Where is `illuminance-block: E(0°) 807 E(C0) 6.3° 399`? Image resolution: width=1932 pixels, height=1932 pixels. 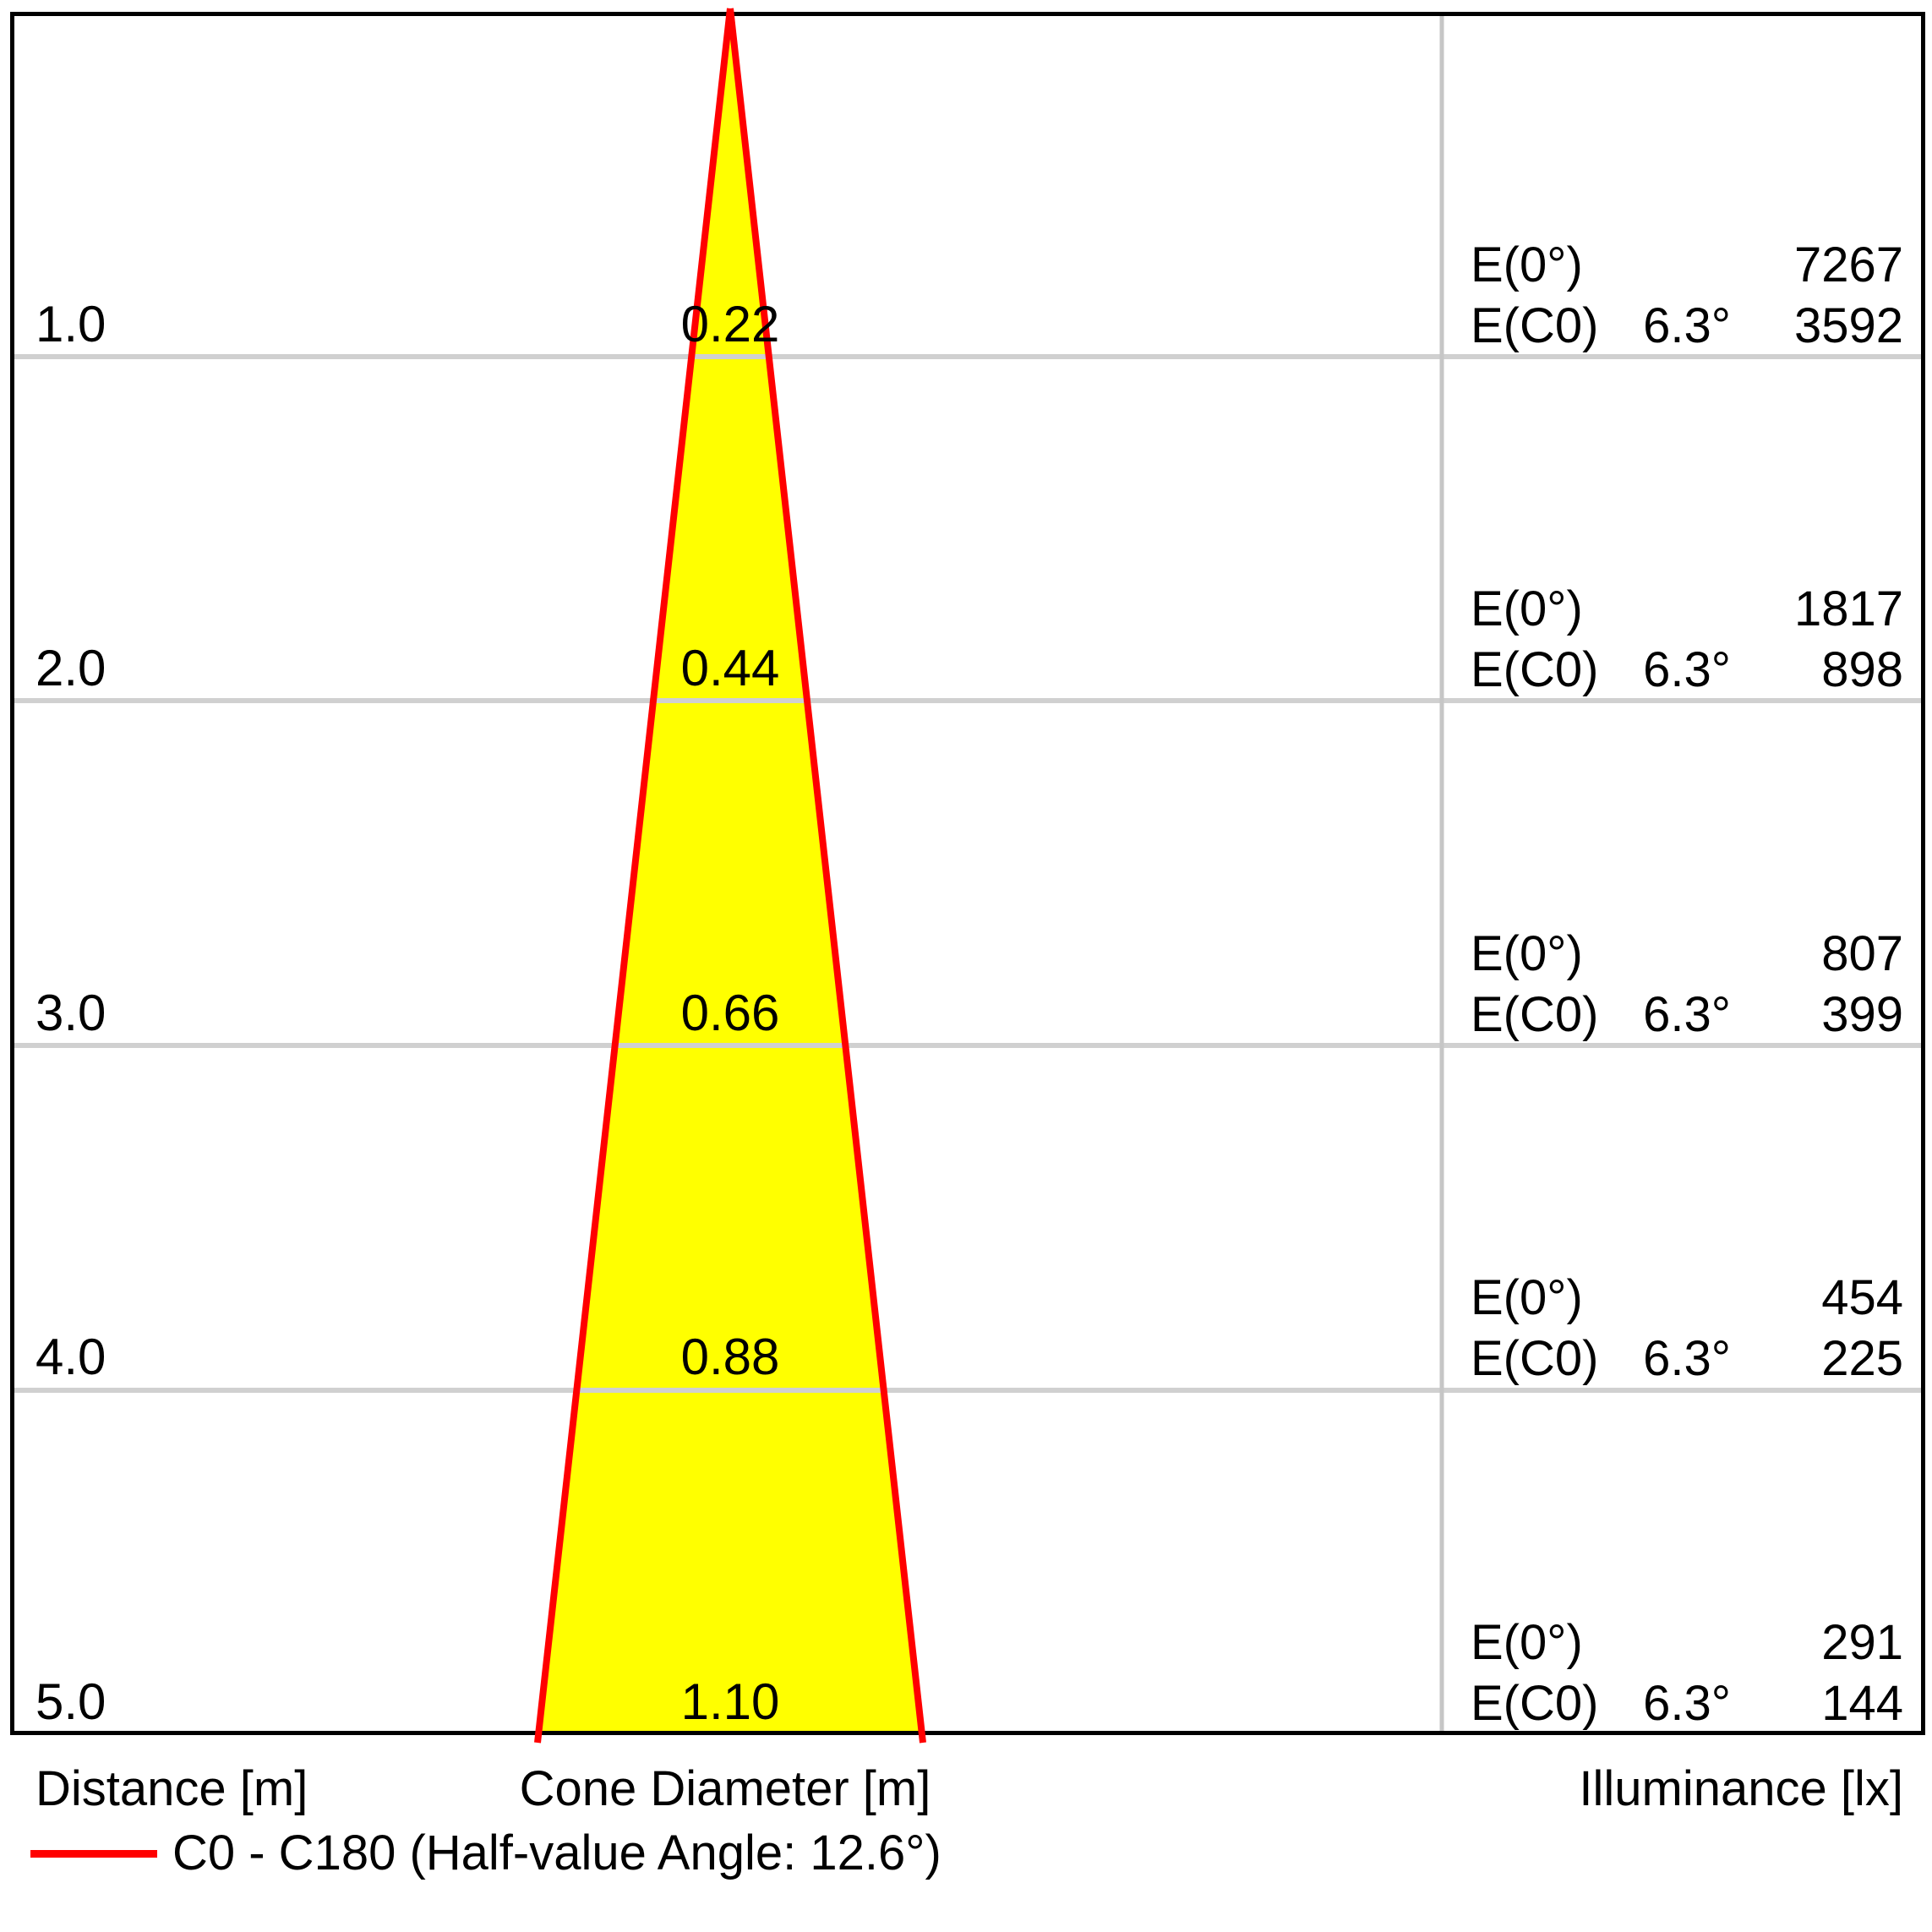
illuminance-block: E(0°) 807 E(C0) 6.3° 399 is located at coordinates (1687, 984).